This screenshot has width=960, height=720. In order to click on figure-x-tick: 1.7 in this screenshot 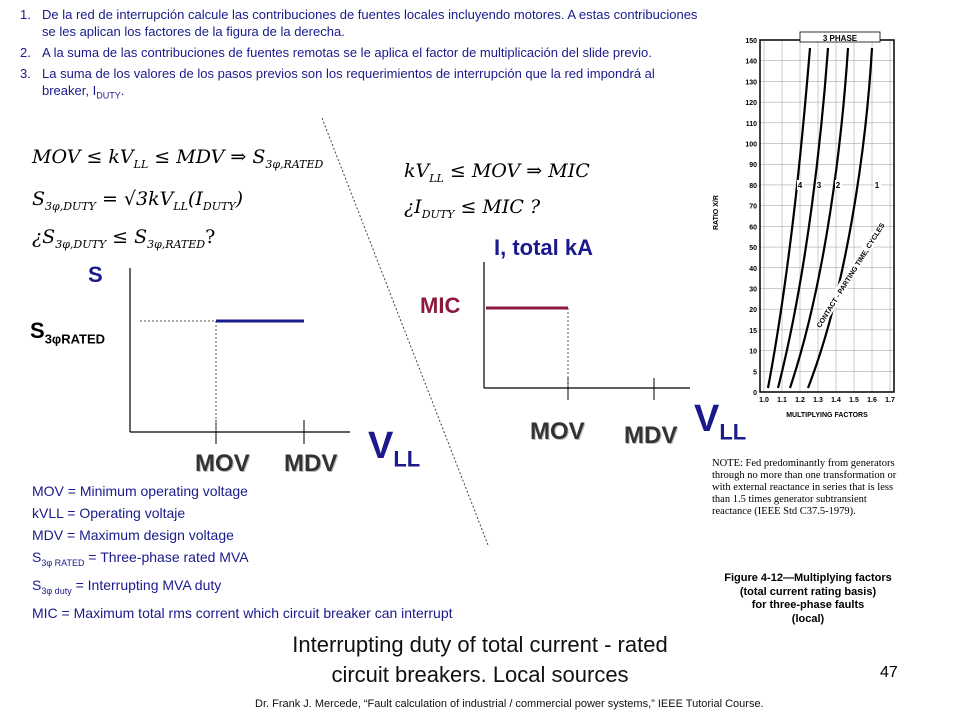, I will do `click(890, 400)`.